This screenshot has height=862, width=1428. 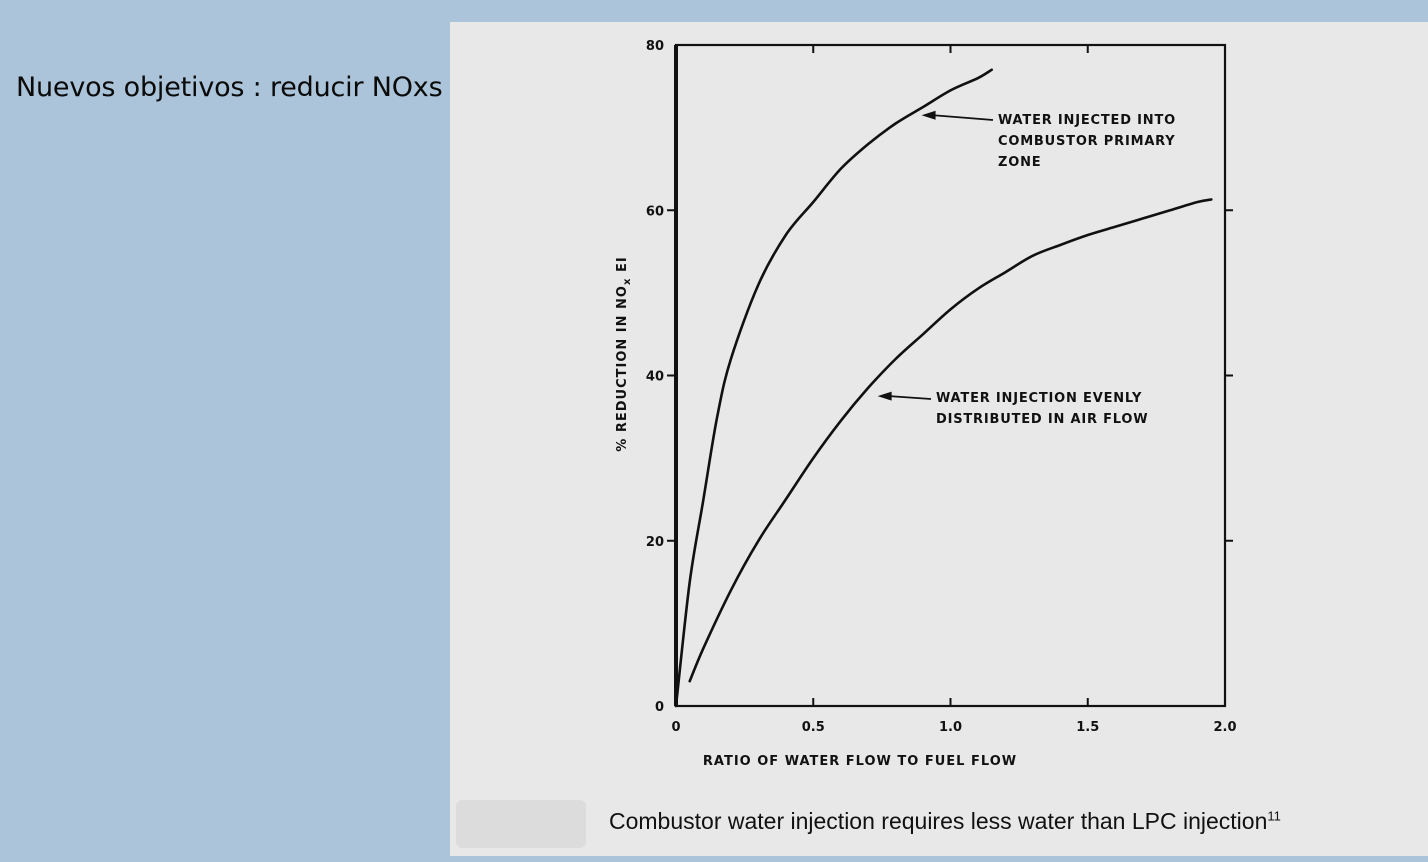 What do you see at coordinates (950, 727) in the screenshot?
I see `x-tick-label: 1.0` at bounding box center [950, 727].